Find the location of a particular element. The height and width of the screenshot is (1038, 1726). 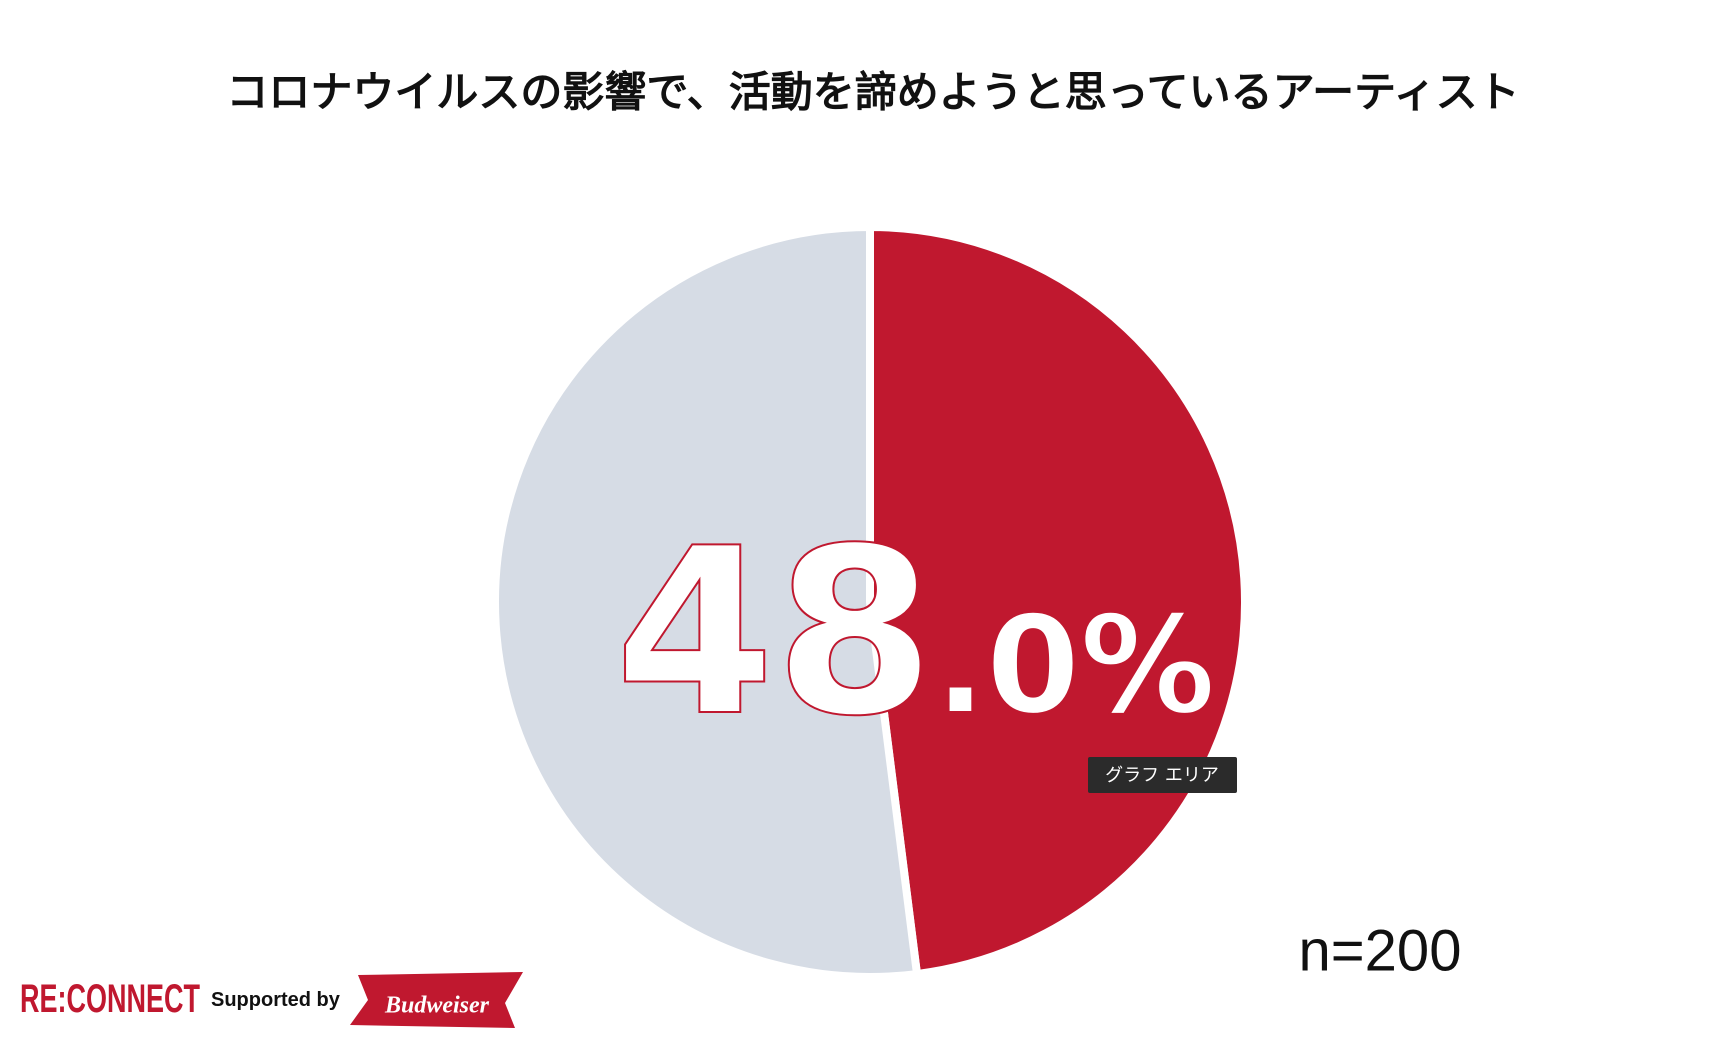

annotation: n=200 is located at coordinates (1380, 950).